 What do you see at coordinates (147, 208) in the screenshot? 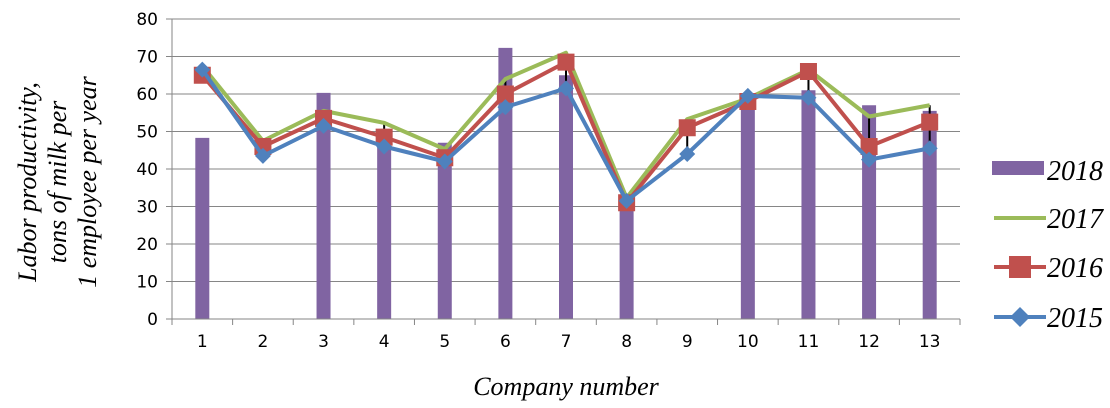
I see `y-tick-label-30: 30` at bounding box center [147, 208].